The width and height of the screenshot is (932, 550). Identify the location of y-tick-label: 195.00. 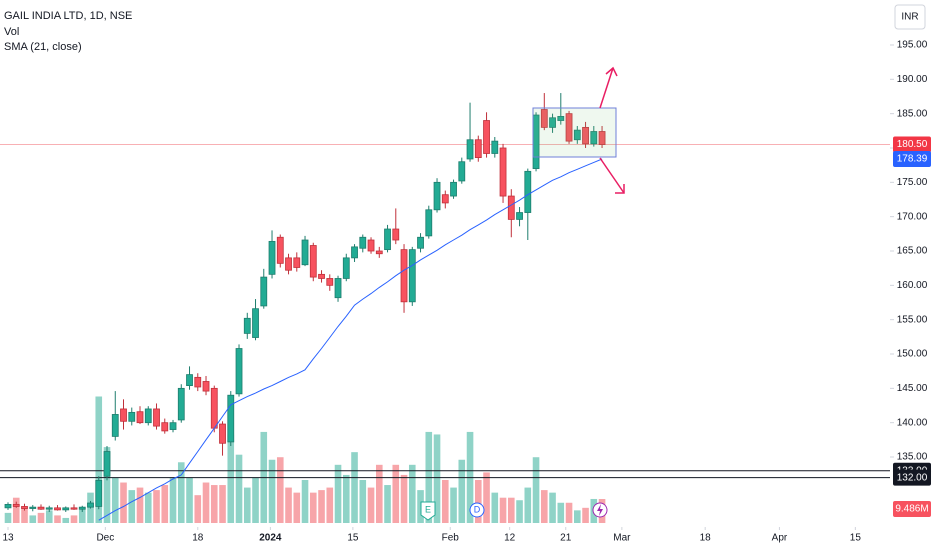
(912, 45).